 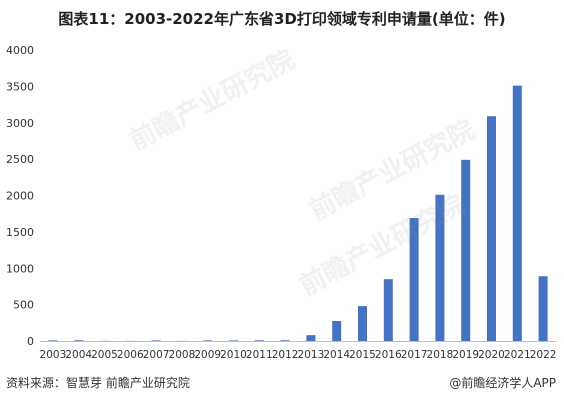 I want to click on chart-title: 图表11：2003-2022年广东省3D打印领域专利申请量(单位：件), so click(x=282, y=19).